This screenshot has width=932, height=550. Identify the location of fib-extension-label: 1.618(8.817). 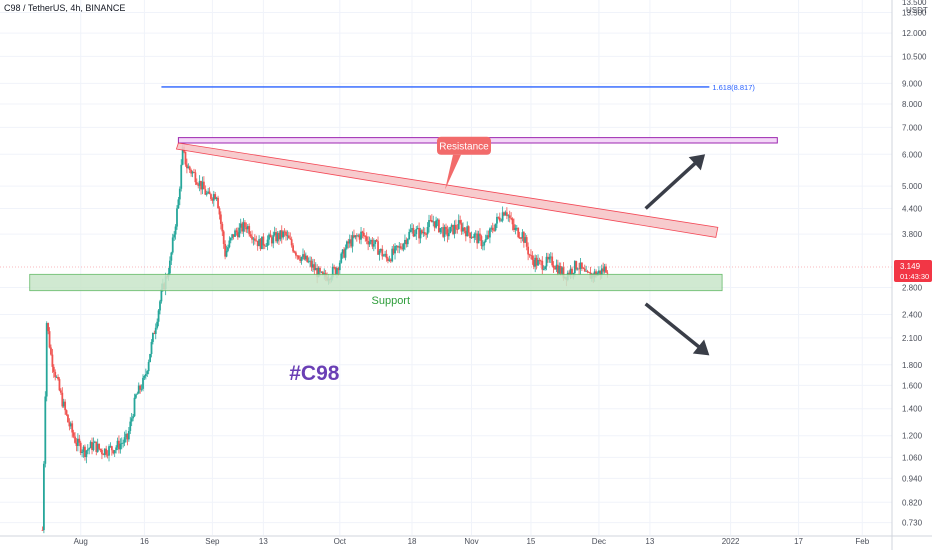
(733, 87).